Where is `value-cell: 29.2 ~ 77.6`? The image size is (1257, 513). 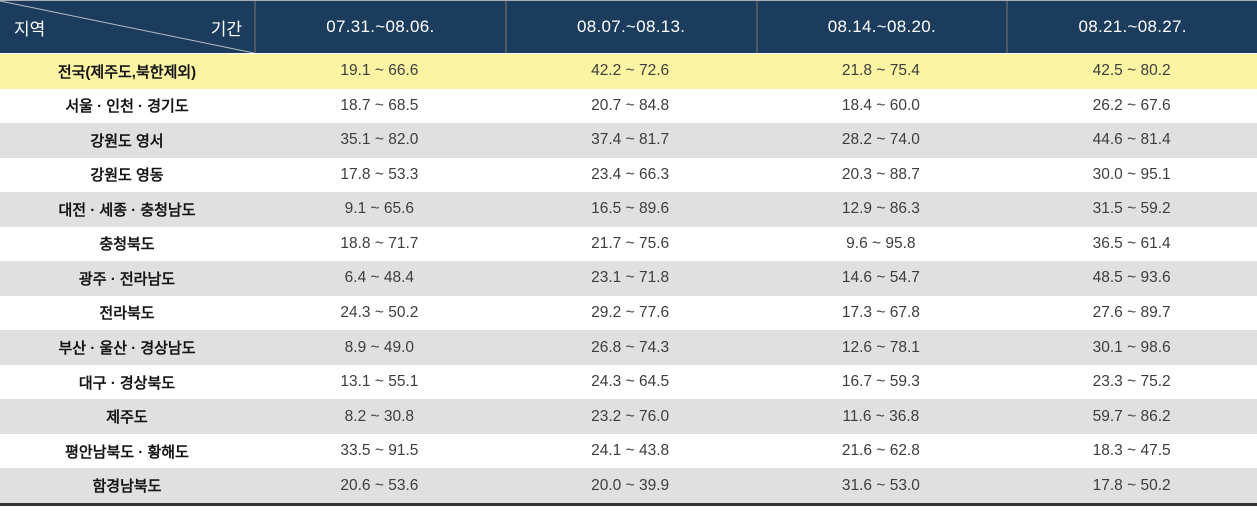
value-cell: 29.2 ~ 77.6 is located at coordinates (630, 312).